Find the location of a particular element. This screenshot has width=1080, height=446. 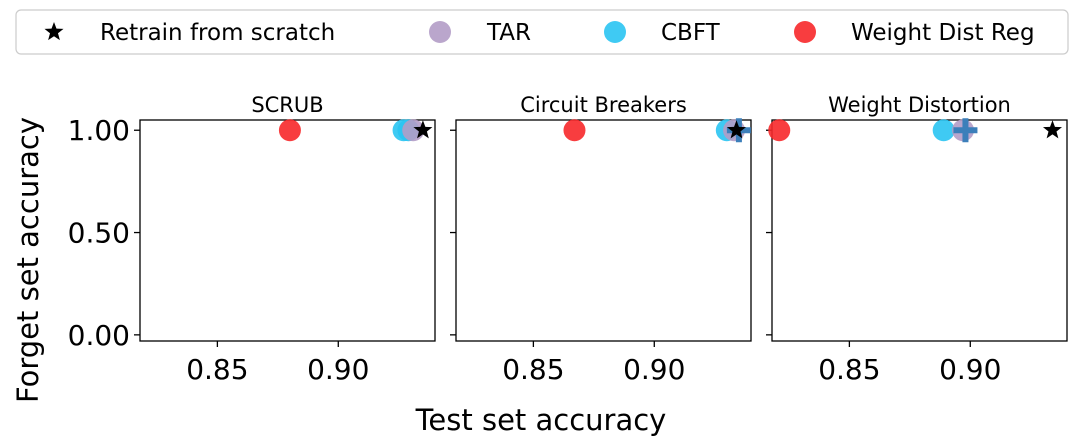

legend-label: CBFT is located at coordinates (691, 33).